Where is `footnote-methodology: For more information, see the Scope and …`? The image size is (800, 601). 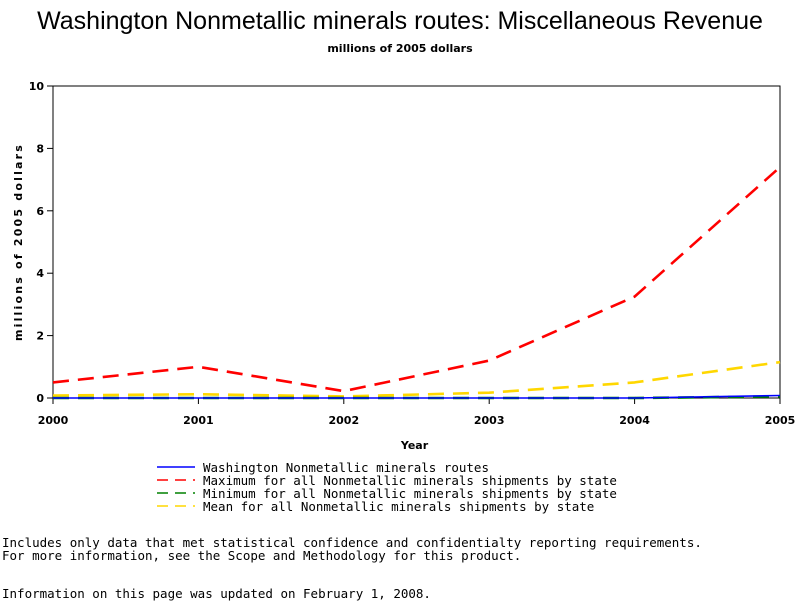 footnote-methodology: For more information, see the Scope and … is located at coordinates (262, 555).